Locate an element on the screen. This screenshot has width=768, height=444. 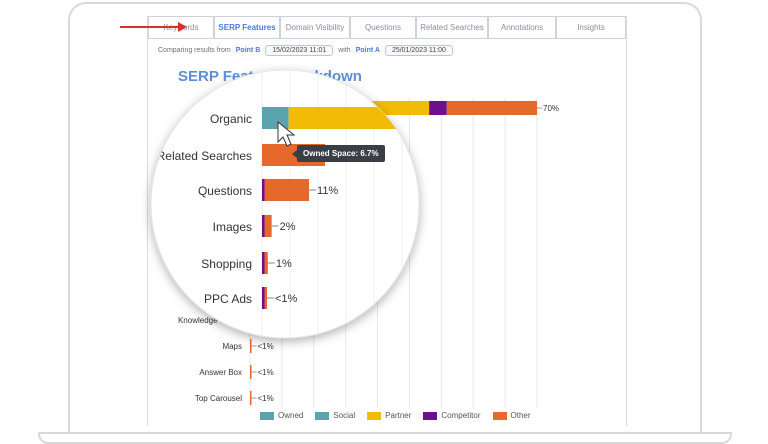
lens-category-label: Questions is located at coordinates (225, 191).